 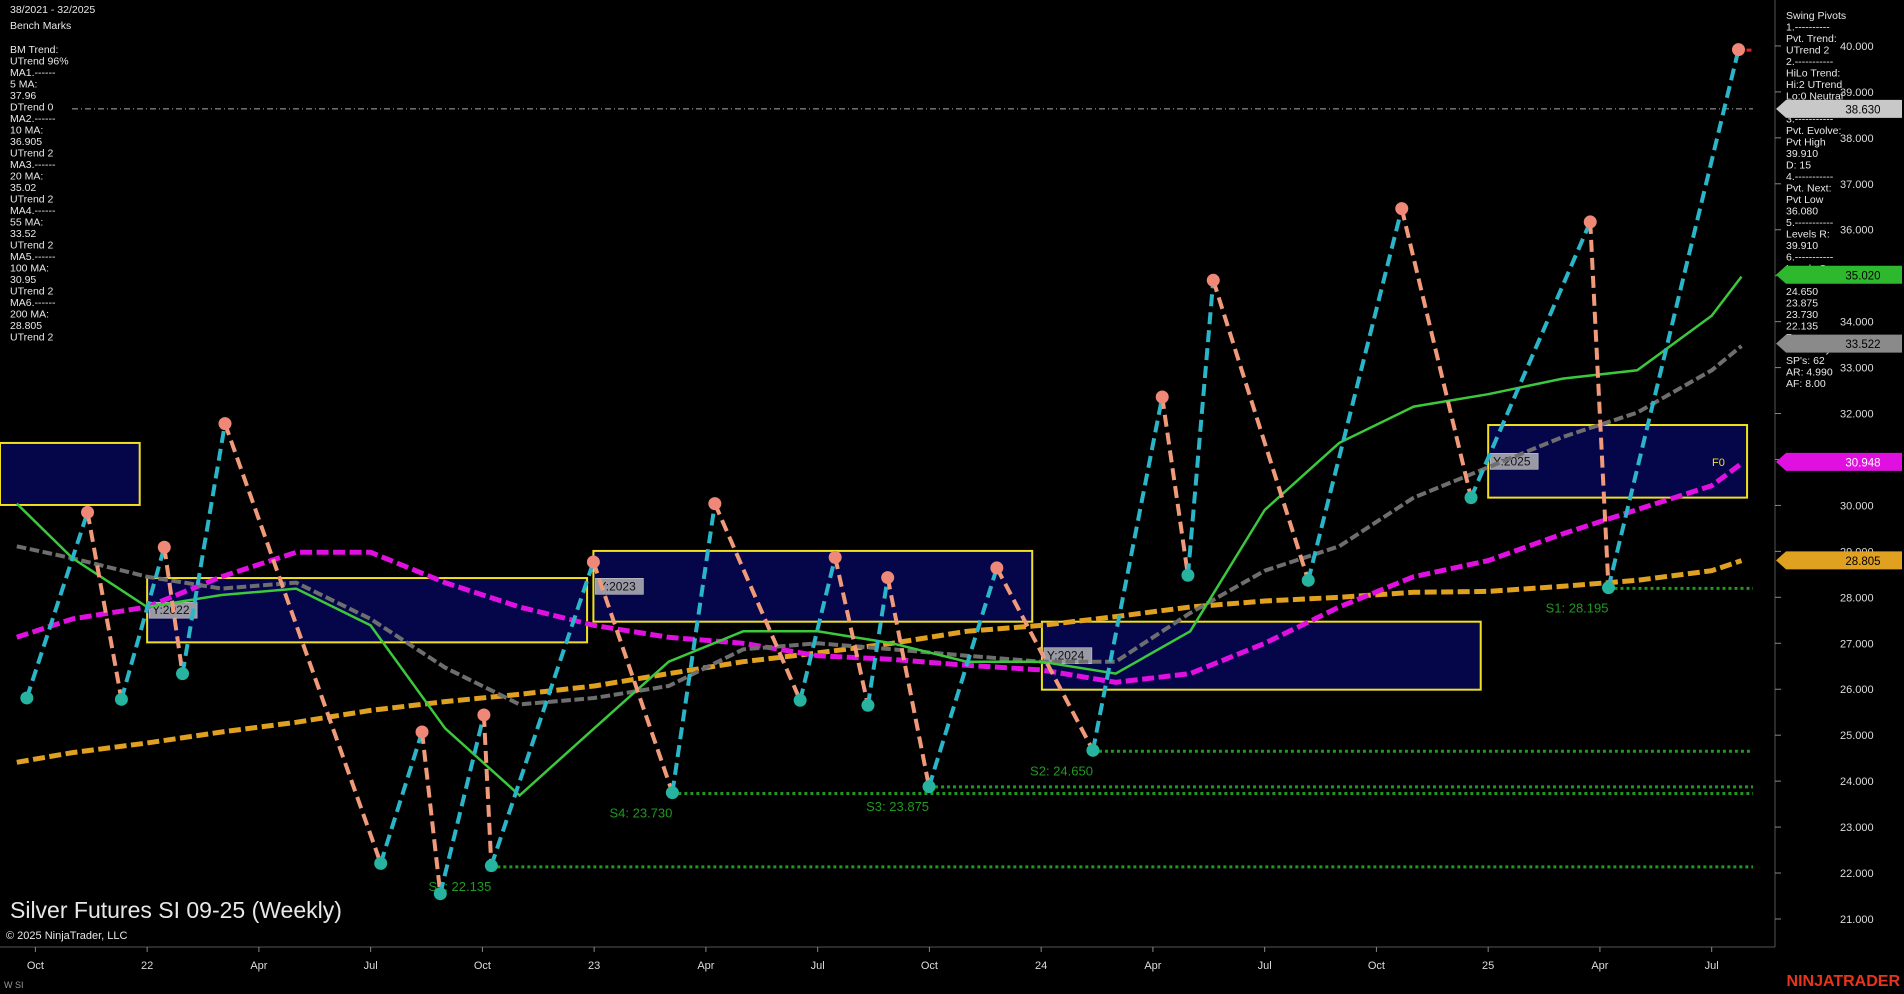 What do you see at coordinates (1808, 28) in the screenshot?
I see `swing-pivot-line: 1.----------` at bounding box center [1808, 28].